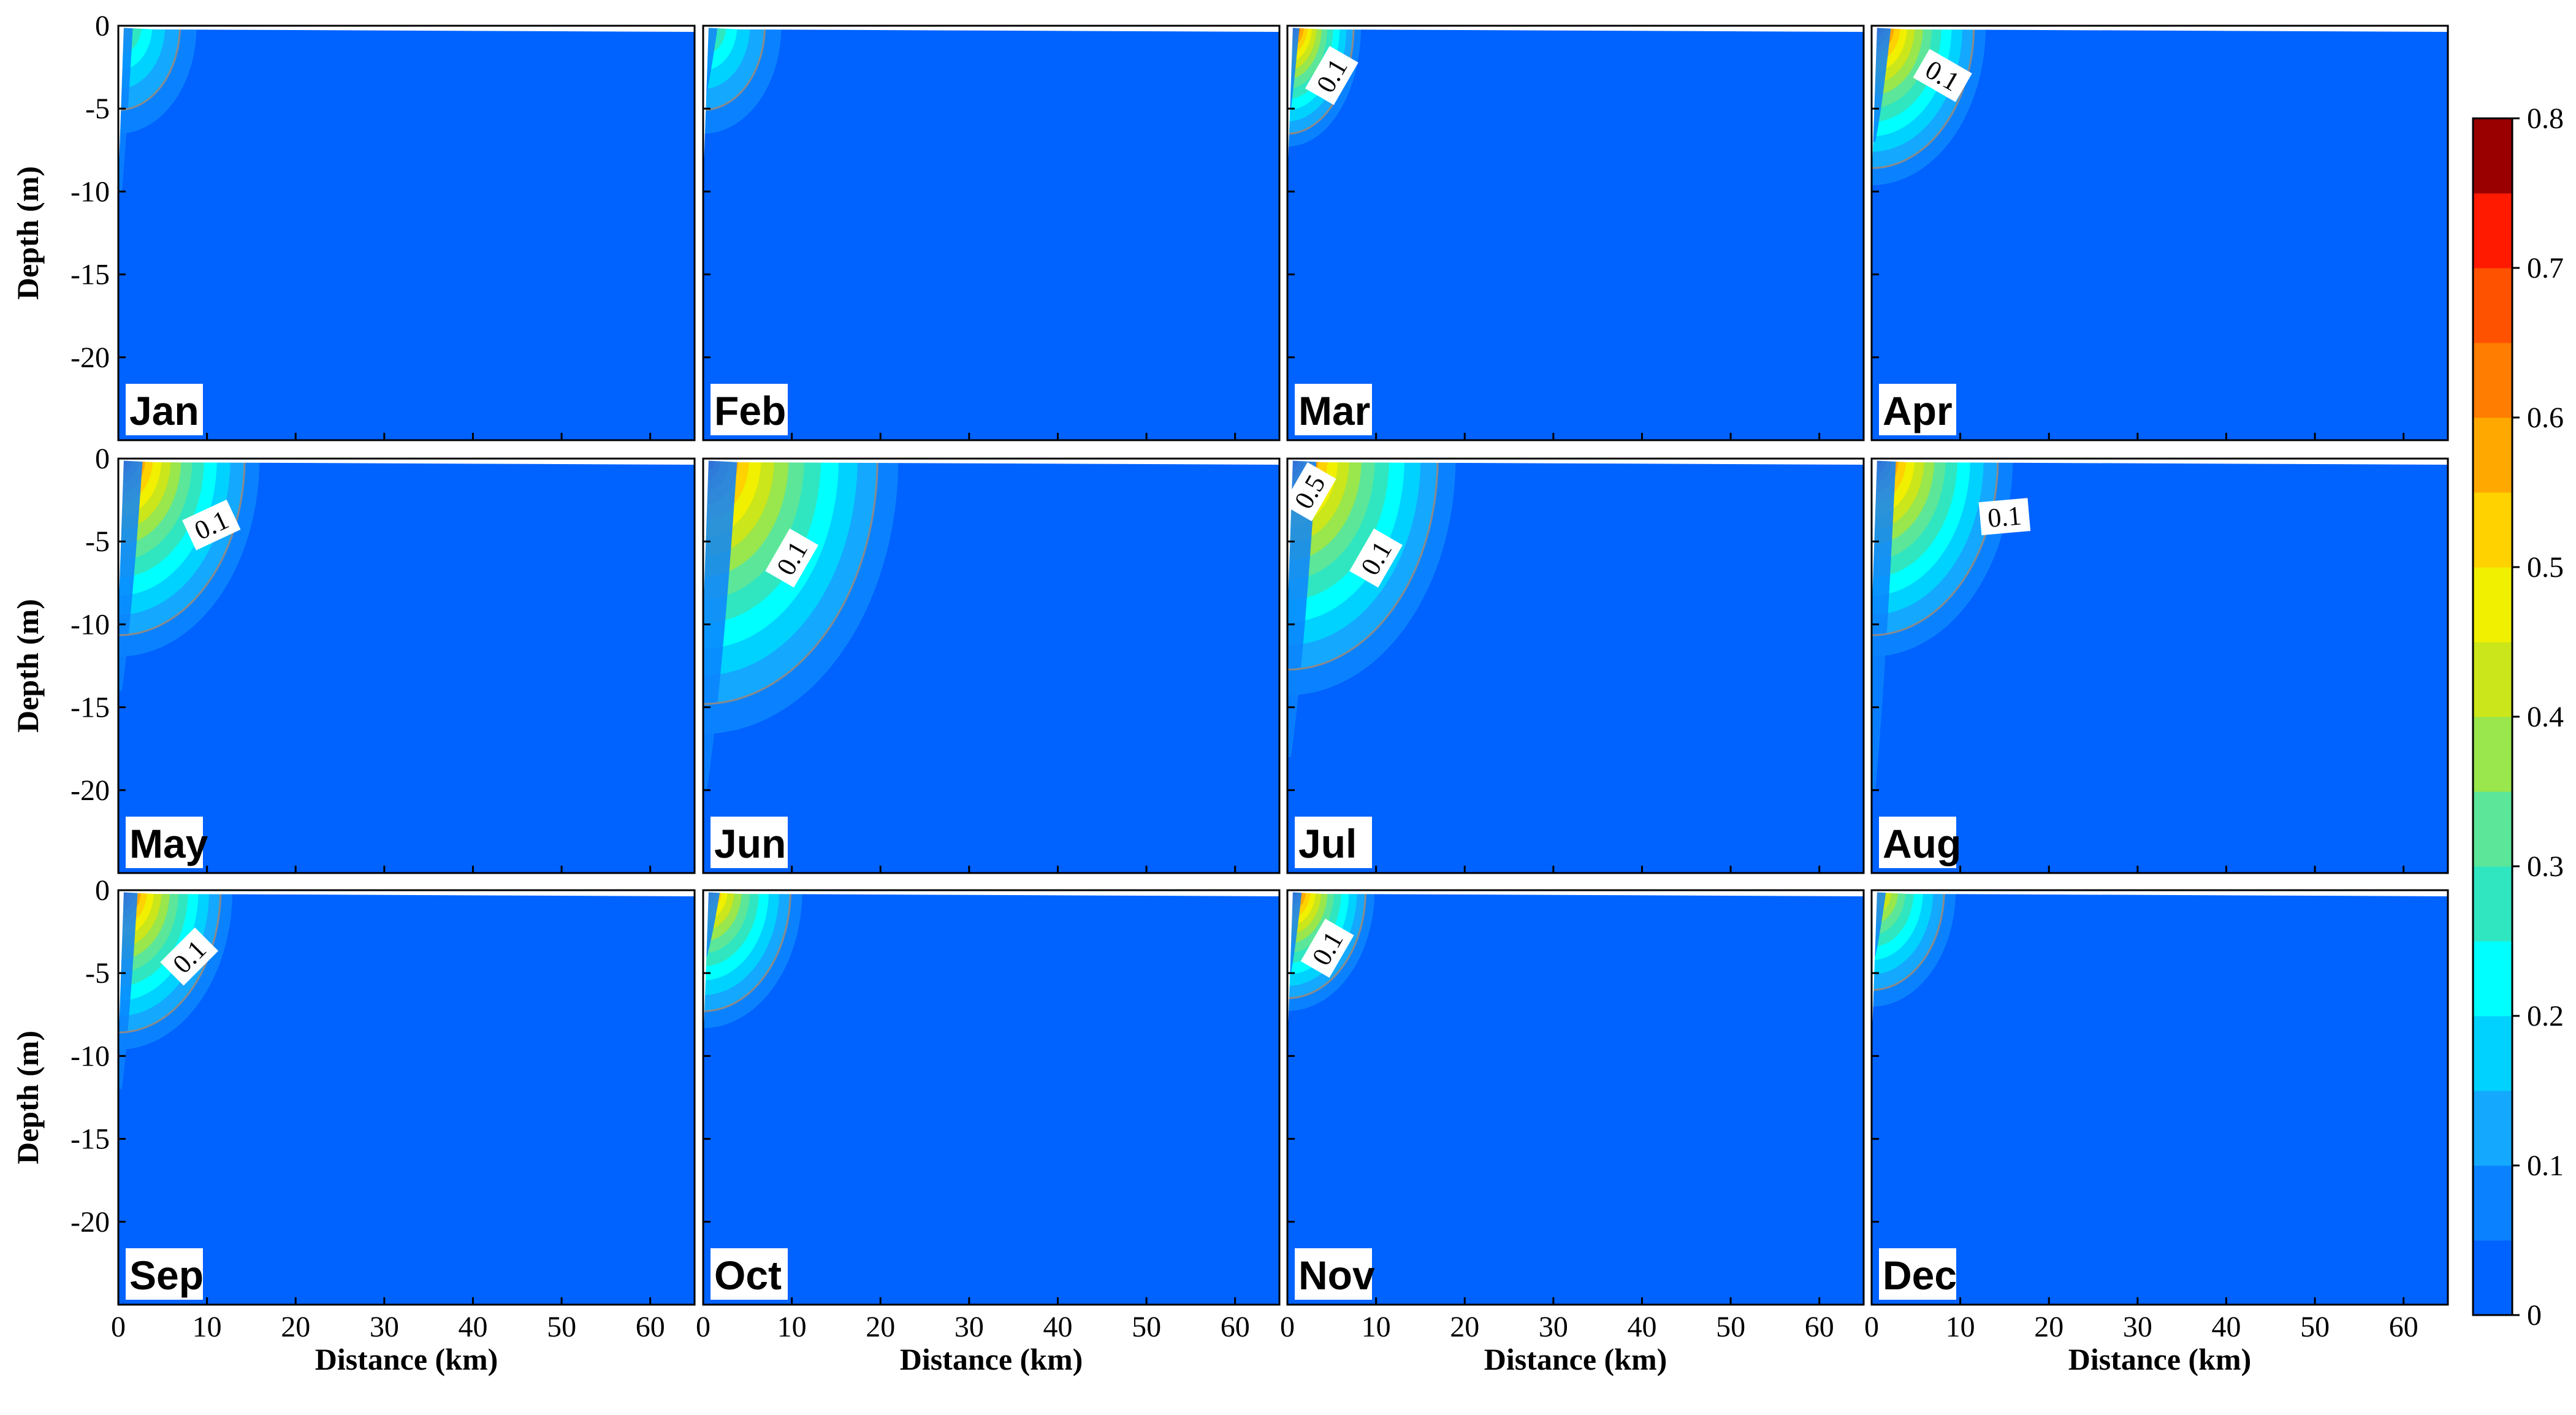 Image resolution: width=2576 pixels, height=1415 pixels. I want to click on y-axis-title: Depth (m), so click(27, 1097).